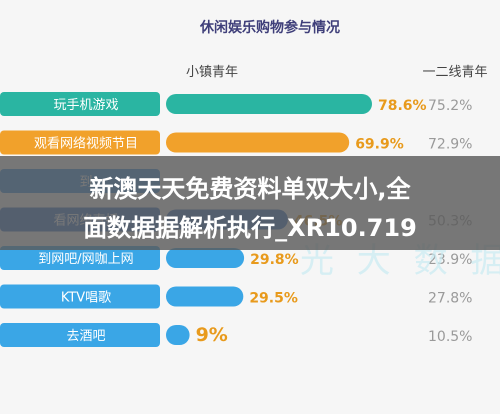  I want to click on category-label: 去酒吧, so click(85, 336).